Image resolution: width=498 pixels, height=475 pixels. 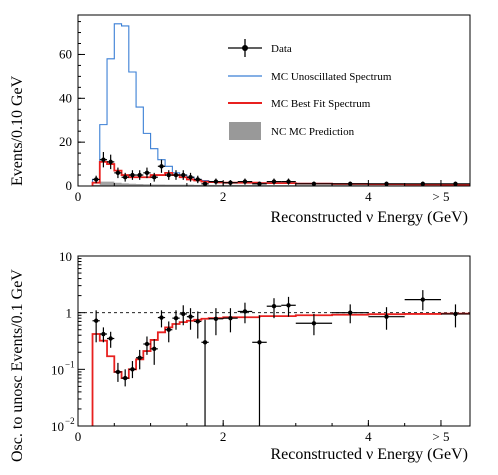 What do you see at coordinates (245, 131) in the screenshot?
I see `legend-box-swatch` at bounding box center [245, 131].